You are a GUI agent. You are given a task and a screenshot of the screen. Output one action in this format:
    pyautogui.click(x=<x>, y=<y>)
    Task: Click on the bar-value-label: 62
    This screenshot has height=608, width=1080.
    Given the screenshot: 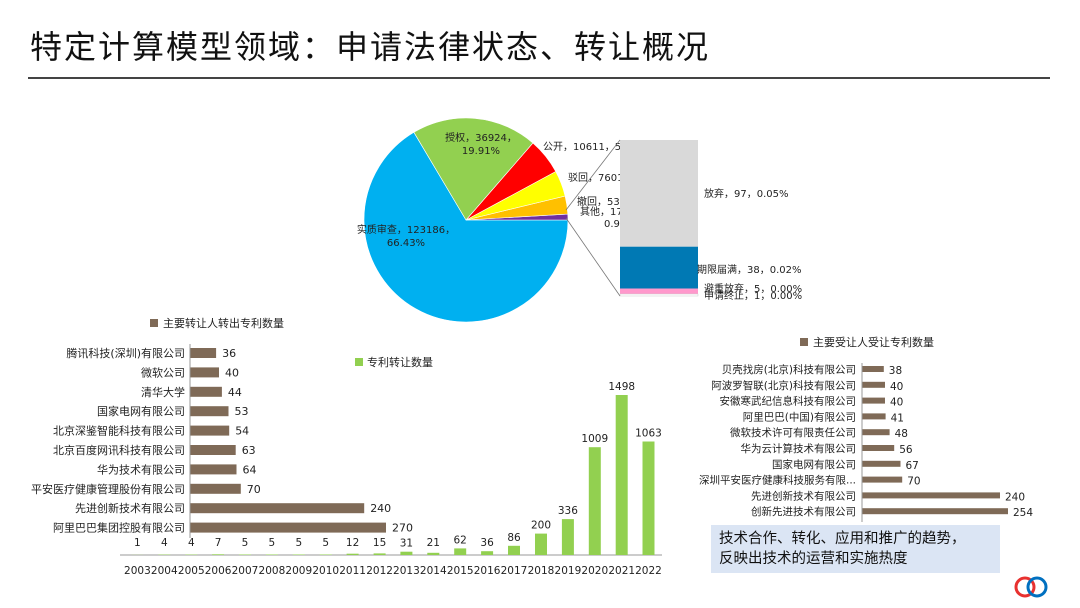 What is the action you would take?
    pyautogui.click(x=460, y=540)
    